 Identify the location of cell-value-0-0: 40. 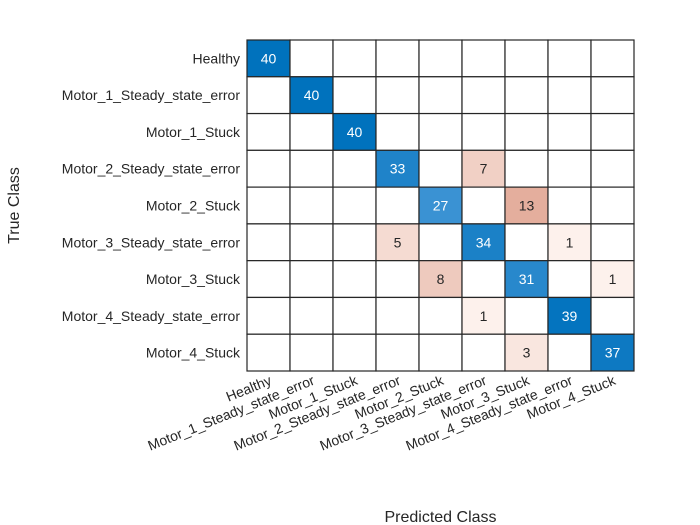
(269, 58).